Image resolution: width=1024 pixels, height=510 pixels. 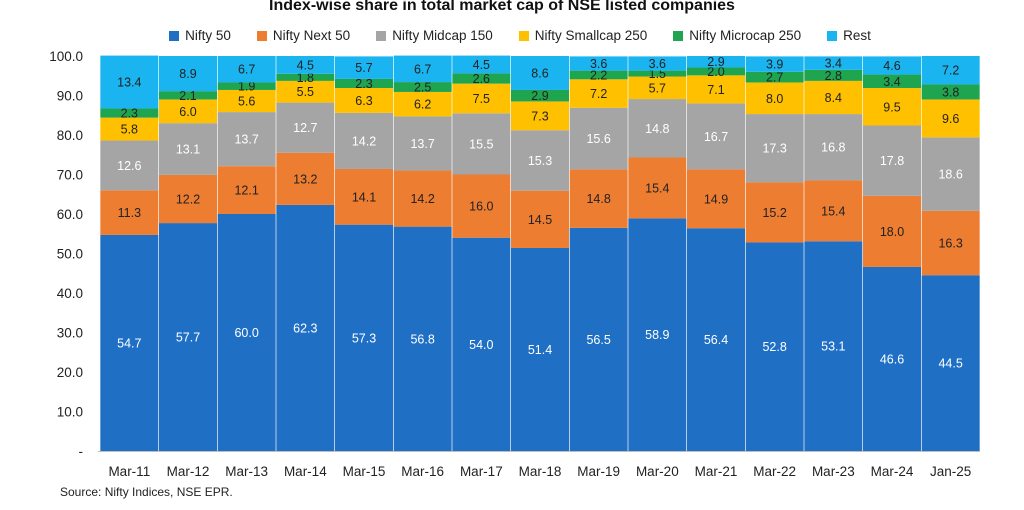 I want to click on y-tick-label: 50.0, so click(x=70, y=254).